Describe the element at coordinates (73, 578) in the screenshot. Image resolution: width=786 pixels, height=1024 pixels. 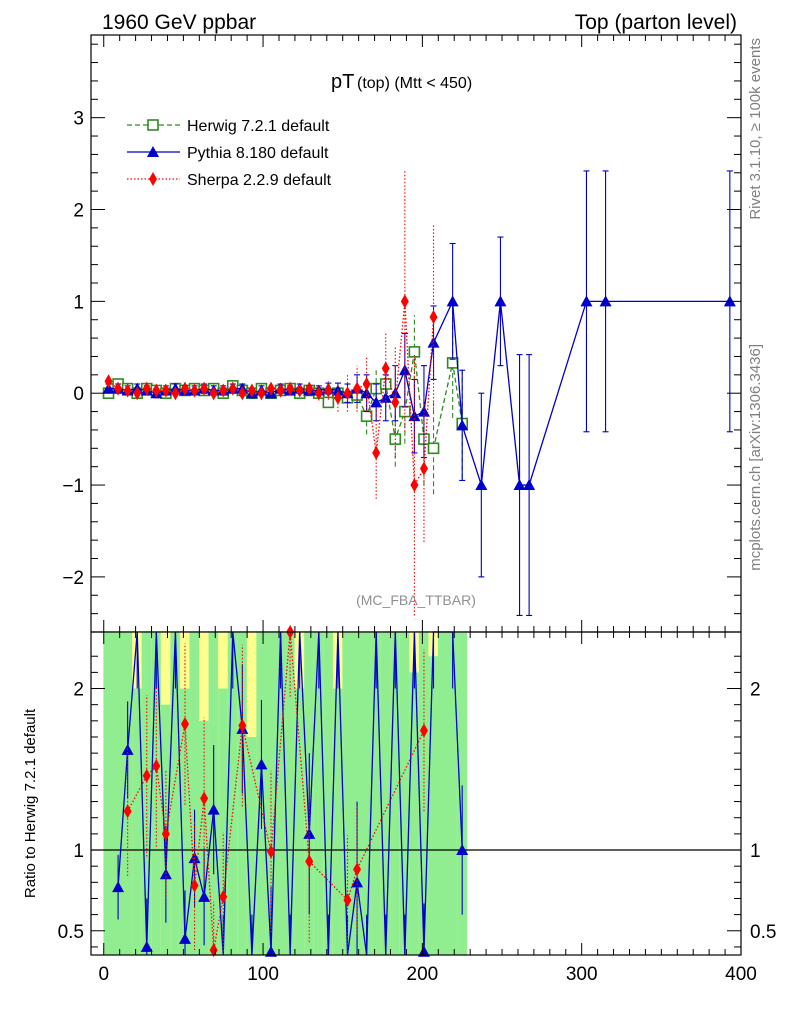
I see `y-tick-label: −2` at that location.